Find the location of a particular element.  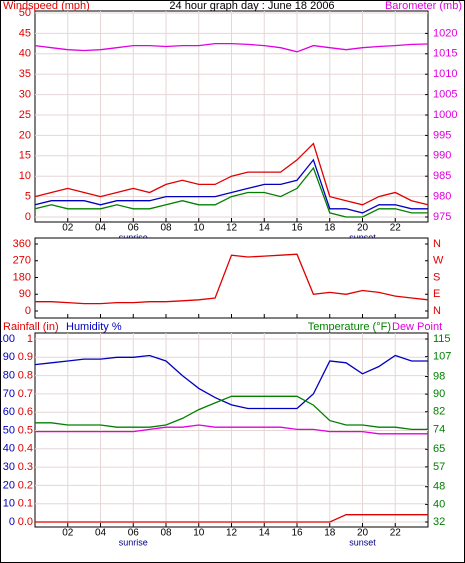

y2-tick-label: 48 is located at coordinates (439, 487).